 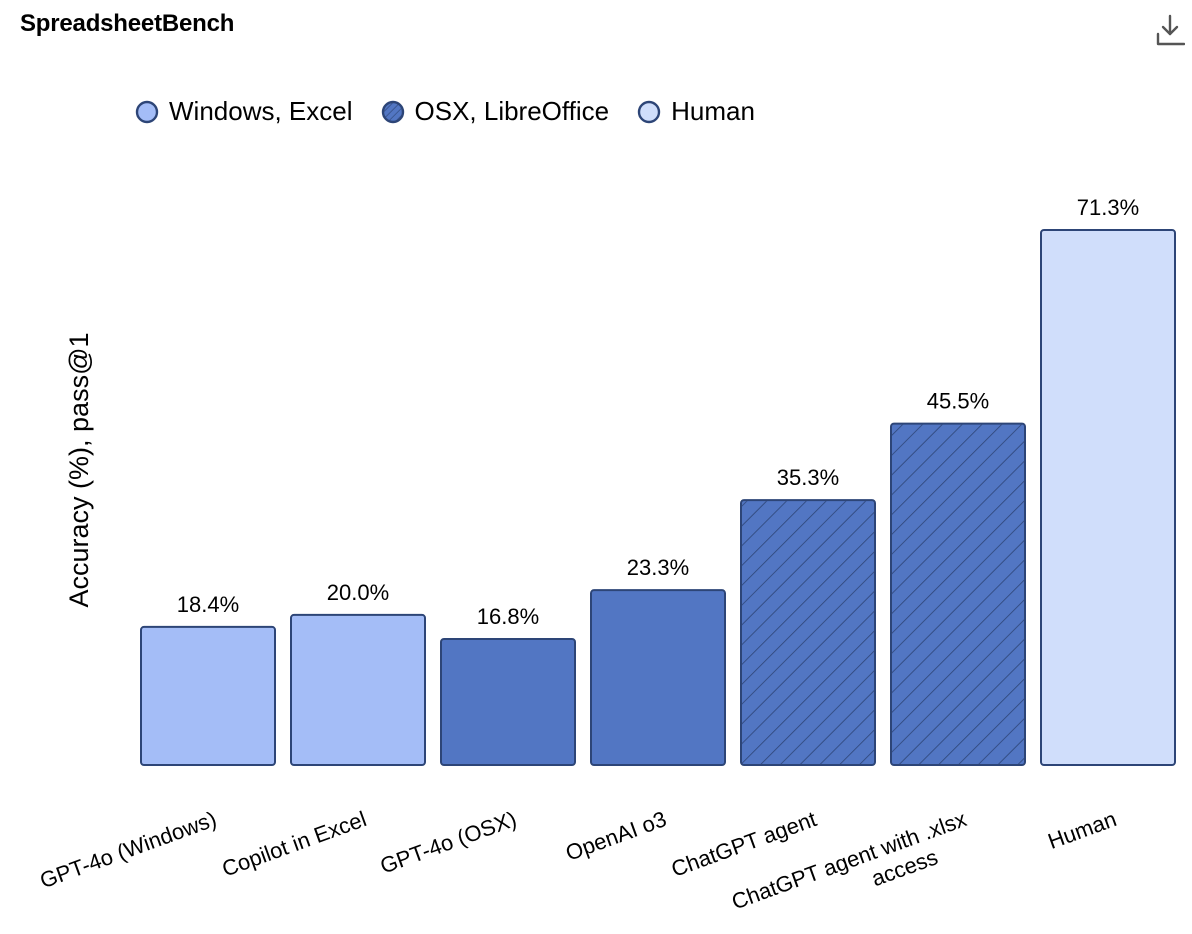 I want to click on legend-item-human: Human, so click(x=696, y=111).